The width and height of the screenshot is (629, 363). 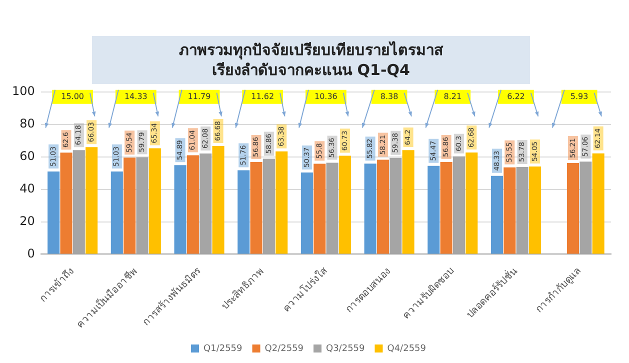 I want to click on annotation: 8.38, so click(x=389, y=96).